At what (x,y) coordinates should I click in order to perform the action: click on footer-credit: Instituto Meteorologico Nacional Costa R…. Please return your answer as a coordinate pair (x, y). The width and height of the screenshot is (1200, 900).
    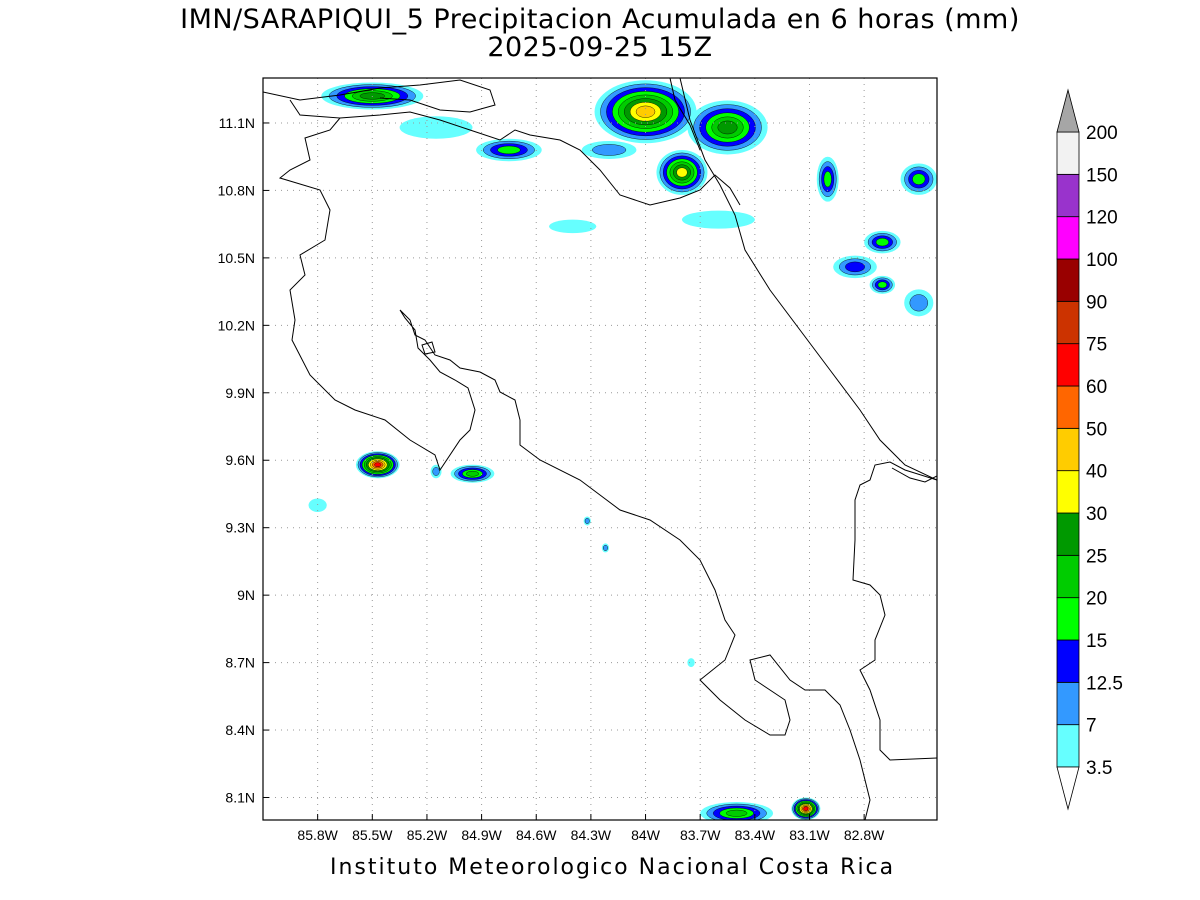
    Looking at the image, I should click on (613, 867).